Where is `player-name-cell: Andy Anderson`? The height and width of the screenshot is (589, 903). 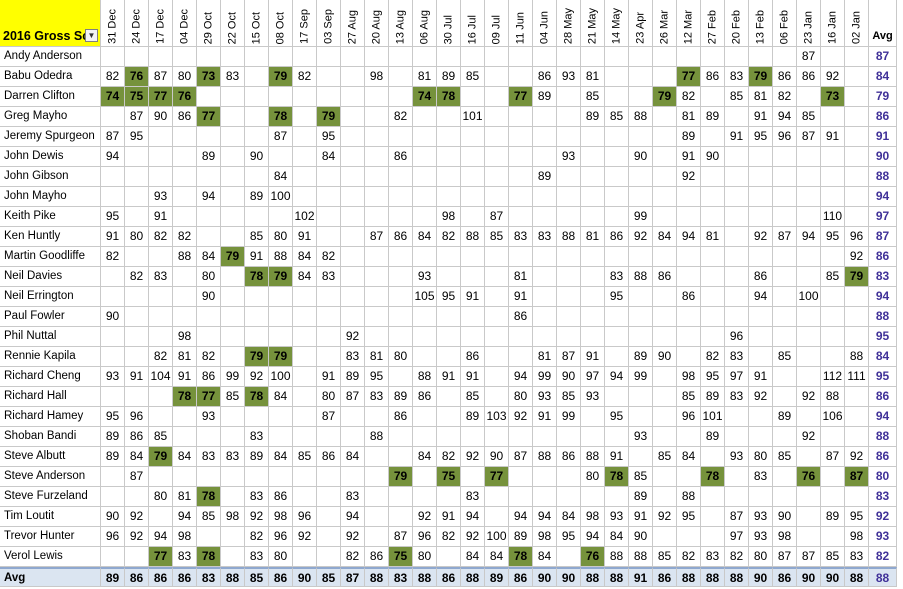
player-name-cell: Andy Anderson is located at coordinates (50, 57).